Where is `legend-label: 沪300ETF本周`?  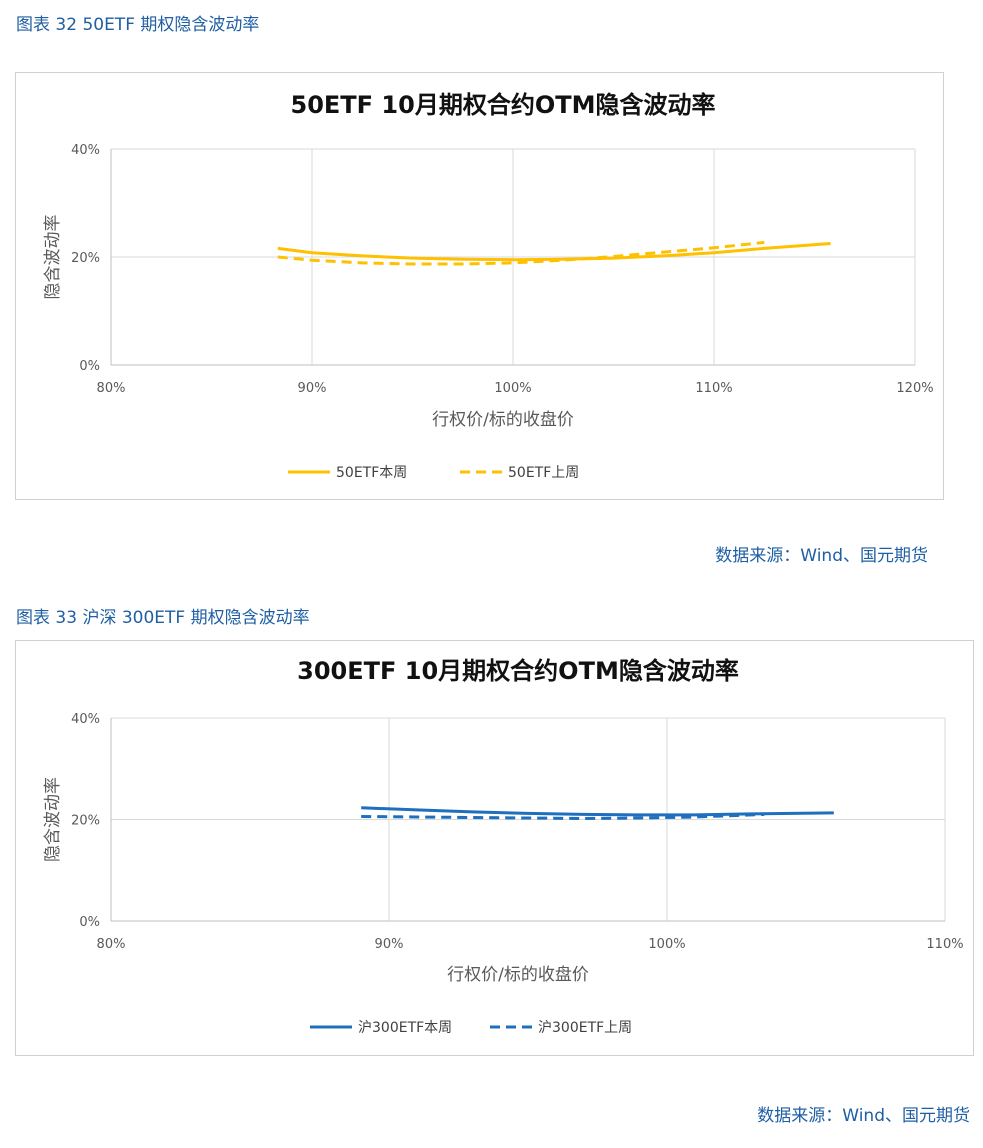
legend-label: 沪300ETF本周 is located at coordinates (405, 1028).